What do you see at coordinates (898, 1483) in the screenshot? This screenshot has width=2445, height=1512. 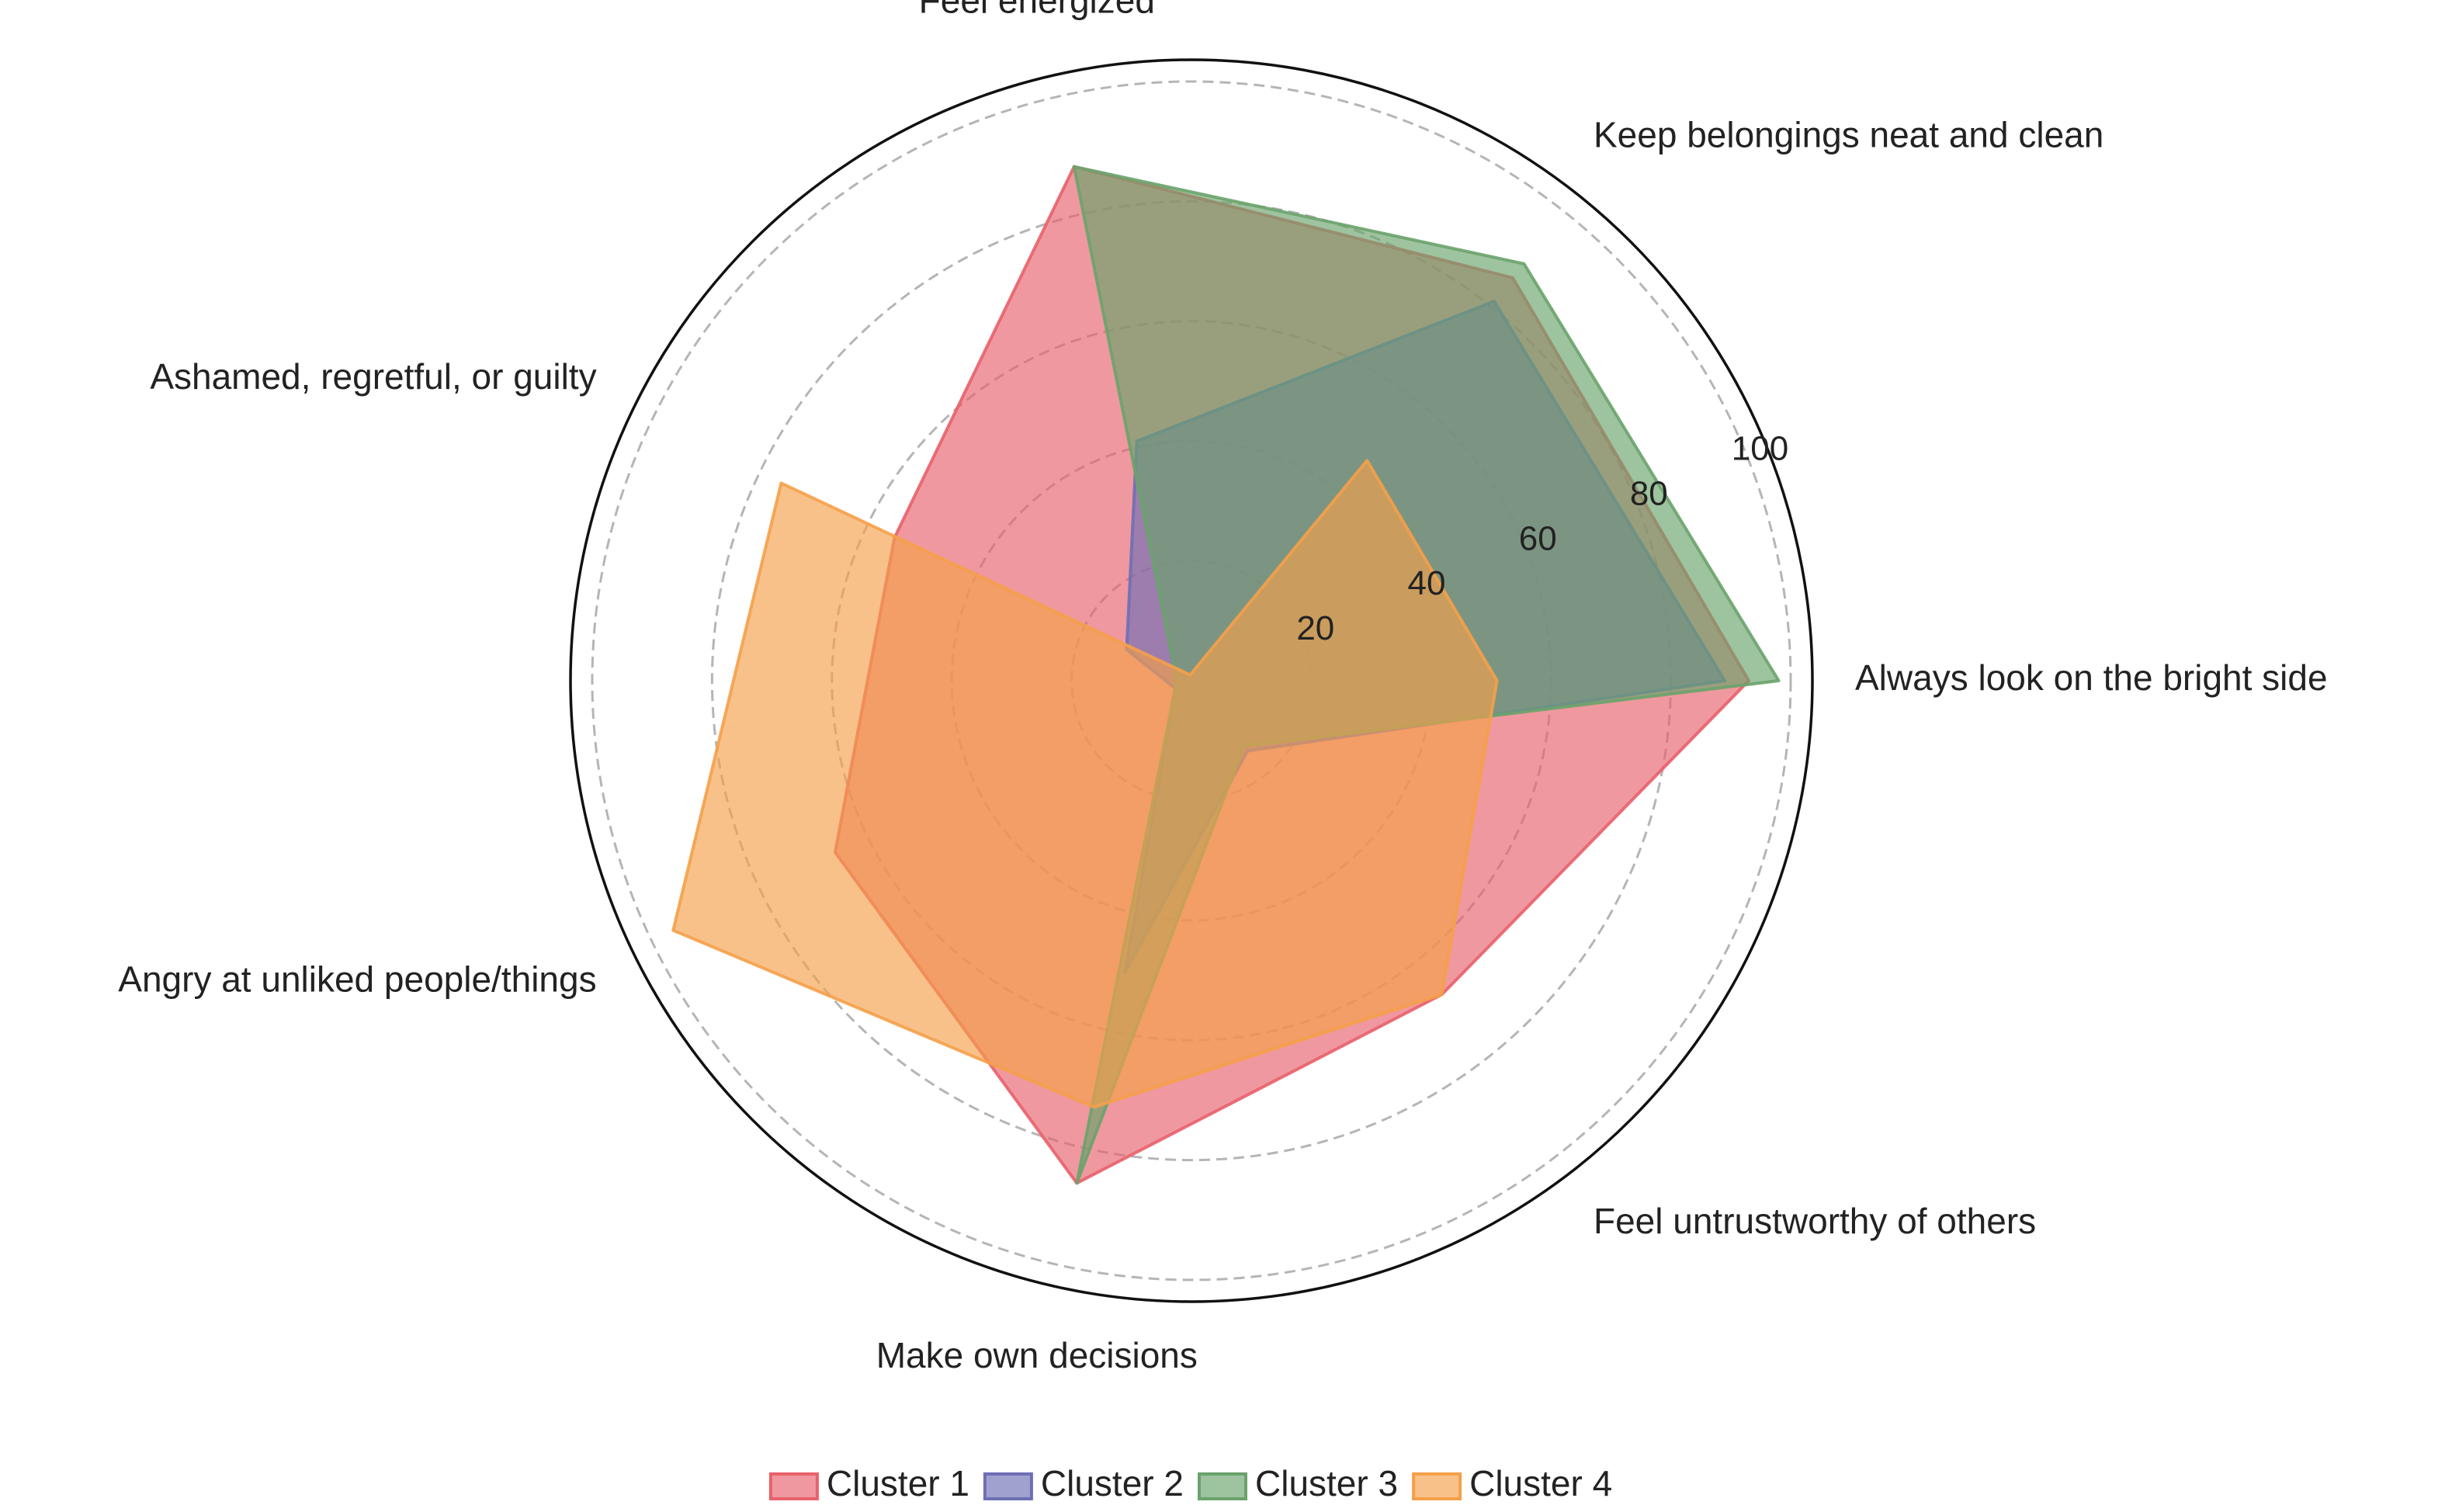 I see `legend-label-cluster-1: Cluster 1` at bounding box center [898, 1483].